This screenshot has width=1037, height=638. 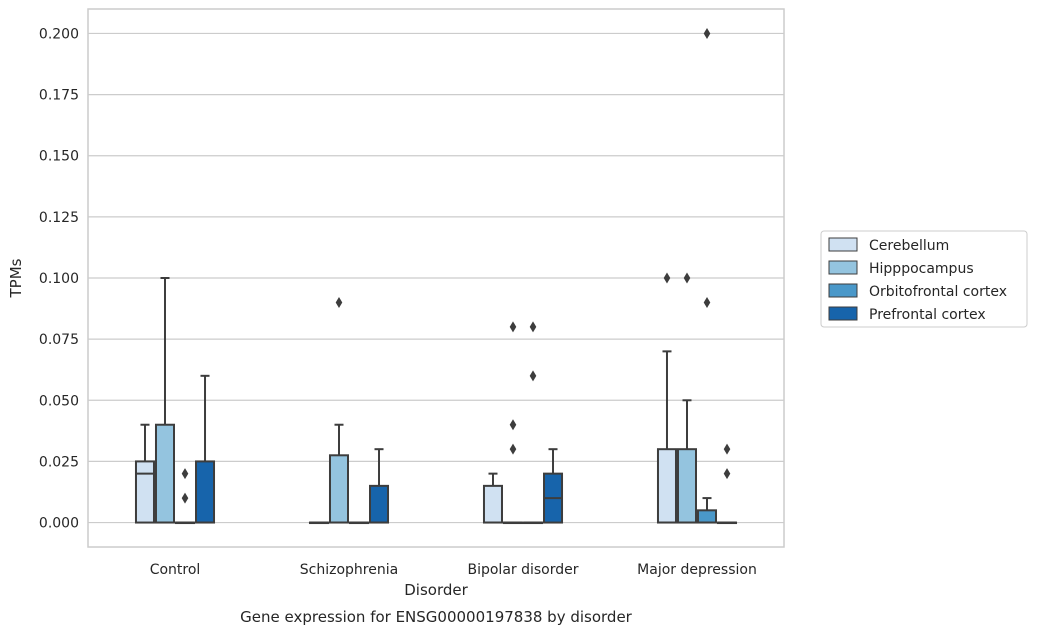 What do you see at coordinates (59, 462) in the screenshot?
I see `y-tick-label: 0.025` at bounding box center [59, 462].